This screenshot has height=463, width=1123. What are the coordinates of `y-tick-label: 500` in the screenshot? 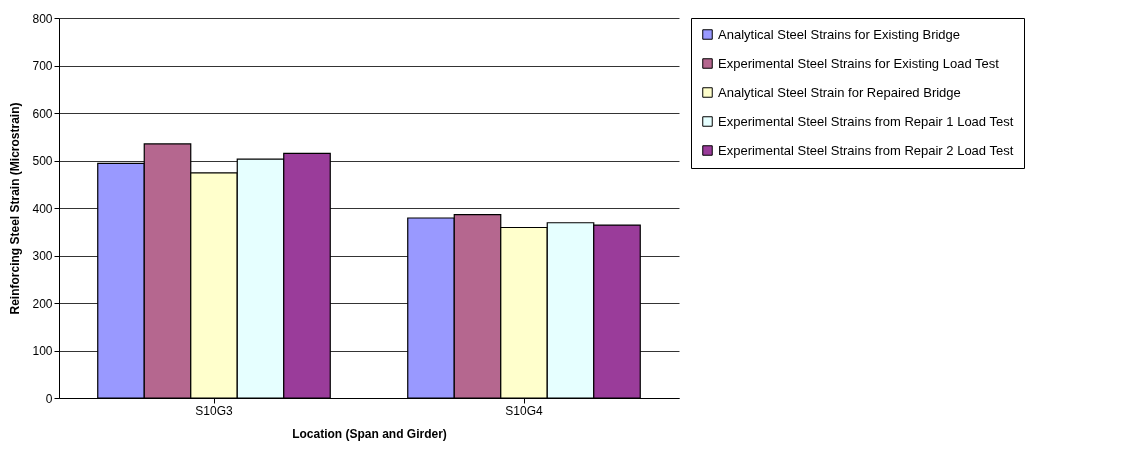 It's located at (42, 161).